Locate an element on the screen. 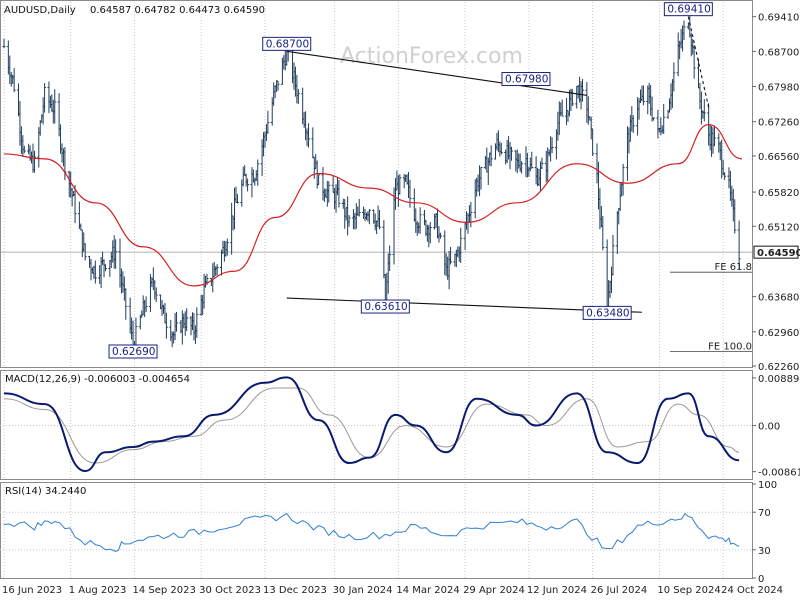 The height and width of the screenshot is (600, 800). rsi-y-tick-label: 30 is located at coordinates (764, 551).